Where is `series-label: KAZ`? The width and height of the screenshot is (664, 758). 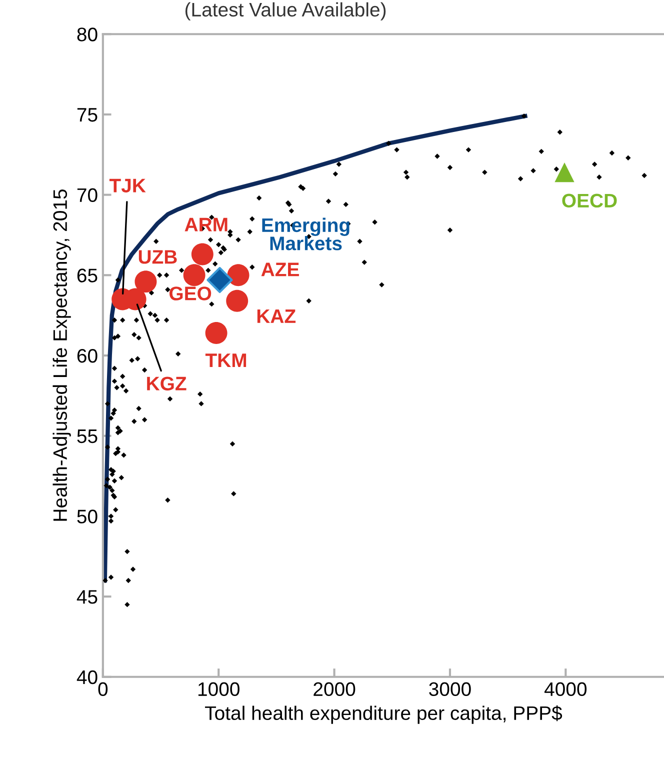
series-label: KAZ is located at coordinates (276, 316).